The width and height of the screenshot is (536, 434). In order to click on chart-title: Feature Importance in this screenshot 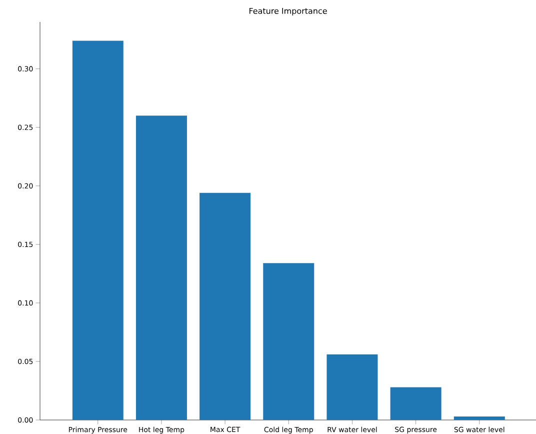, I will do `click(288, 12)`.